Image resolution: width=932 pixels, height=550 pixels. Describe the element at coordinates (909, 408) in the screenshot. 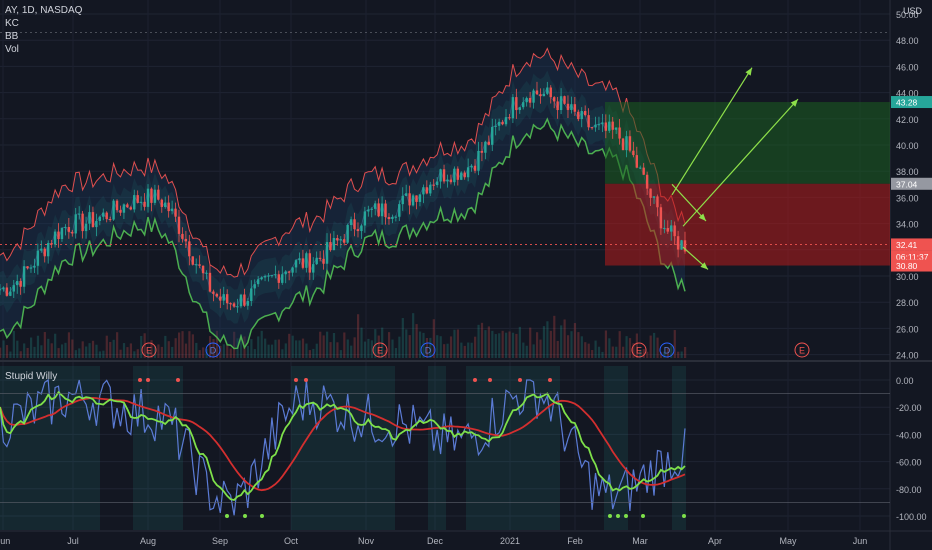

I see `osc-tick-label: -20.00` at that location.